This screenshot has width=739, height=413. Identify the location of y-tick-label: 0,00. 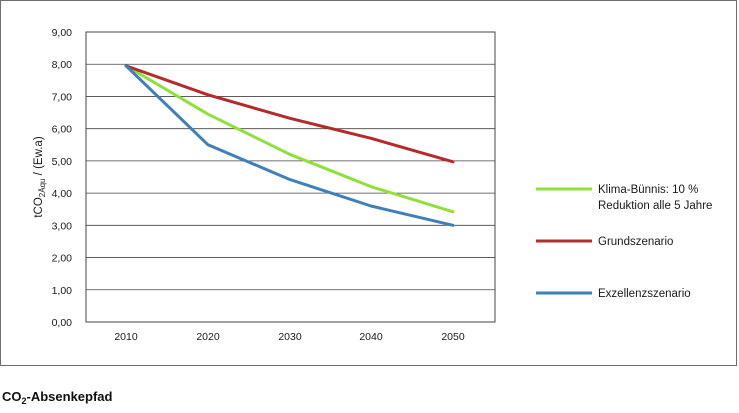
(62, 323).